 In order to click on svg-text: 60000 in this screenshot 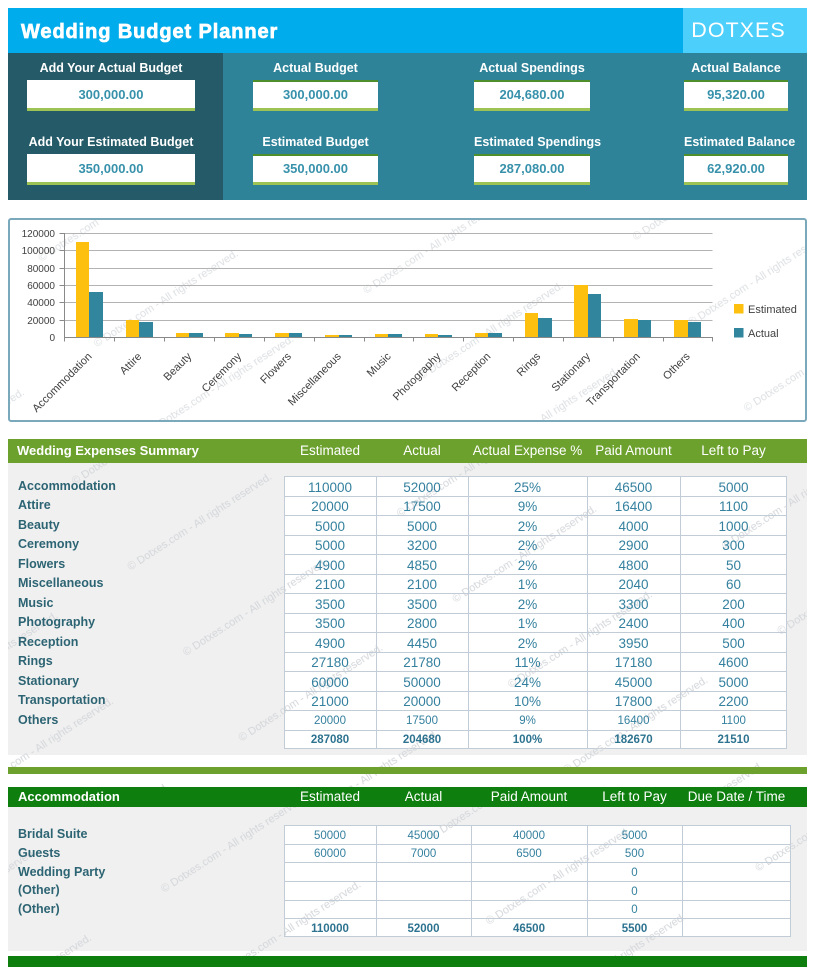, I will do `click(41, 286)`.